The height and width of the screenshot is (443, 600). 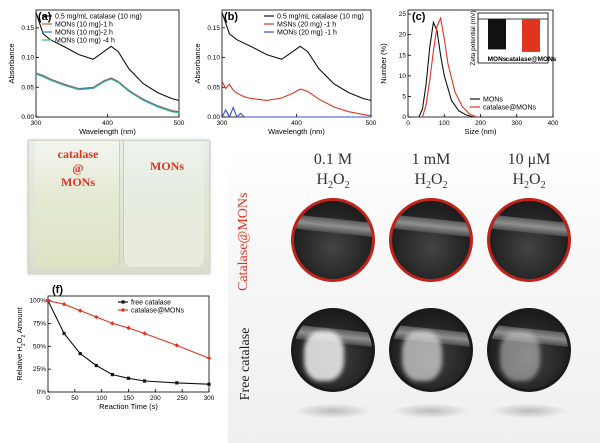 What do you see at coordinates (431, 159) in the screenshot?
I see `concentration: 1 mM` at bounding box center [431, 159].